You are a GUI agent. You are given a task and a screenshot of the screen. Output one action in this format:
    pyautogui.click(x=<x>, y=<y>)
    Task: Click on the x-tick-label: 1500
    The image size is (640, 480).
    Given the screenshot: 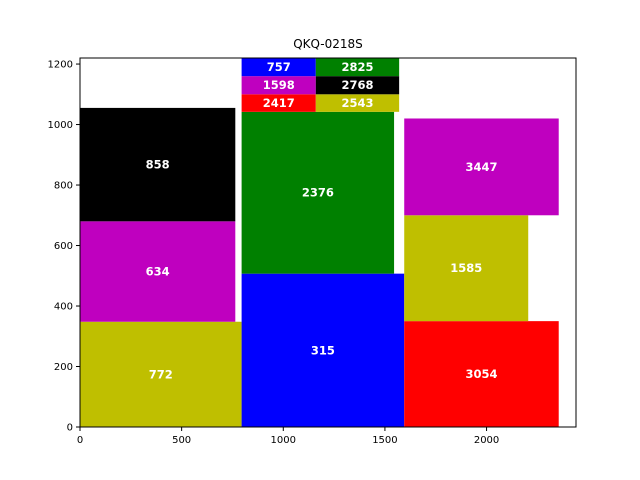 What is the action you would take?
    pyautogui.click(x=384, y=440)
    